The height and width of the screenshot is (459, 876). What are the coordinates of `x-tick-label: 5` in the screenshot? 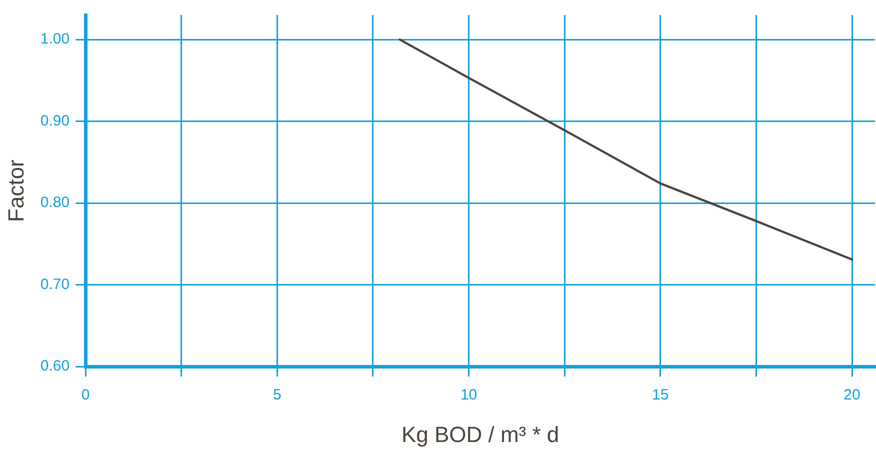 It's located at (277, 395).